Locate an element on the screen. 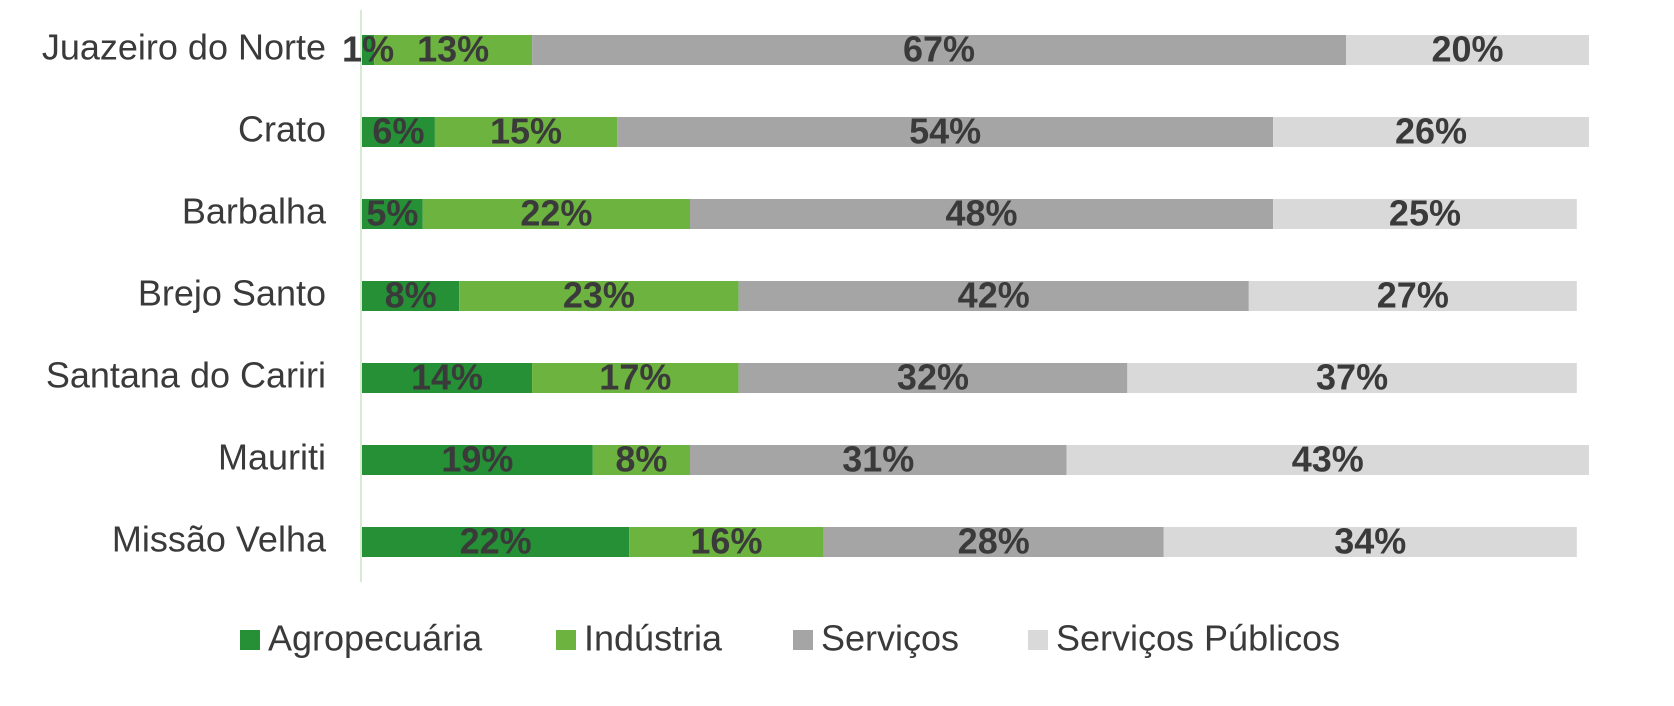 The height and width of the screenshot is (706, 1674). data-label: 16% is located at coordinates (726, 541).